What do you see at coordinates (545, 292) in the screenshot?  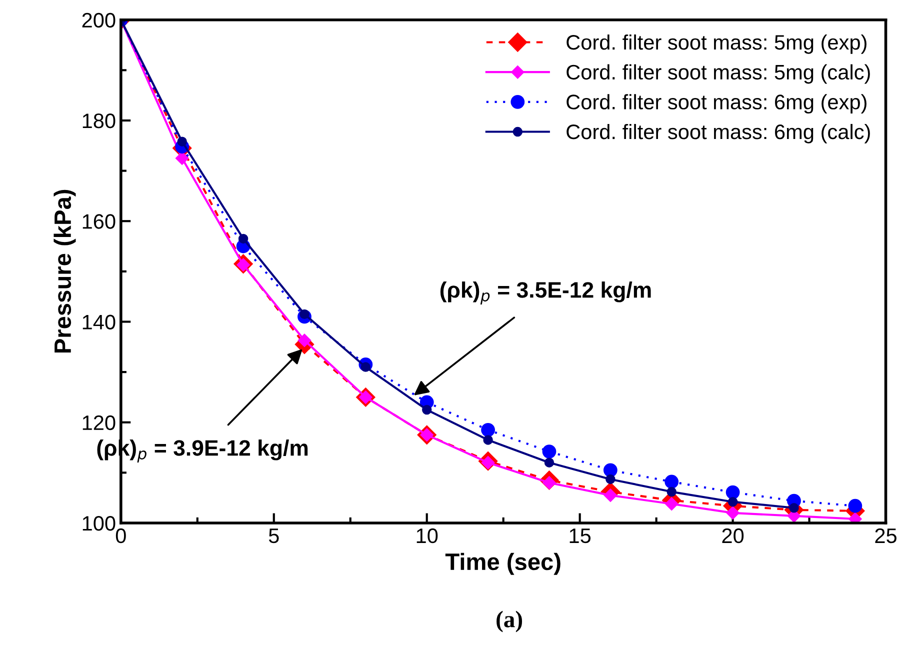 I see `annotation: (ρk)$_{p}$ = 3.5E-12 kg/m` at bounding box center [545, 292].